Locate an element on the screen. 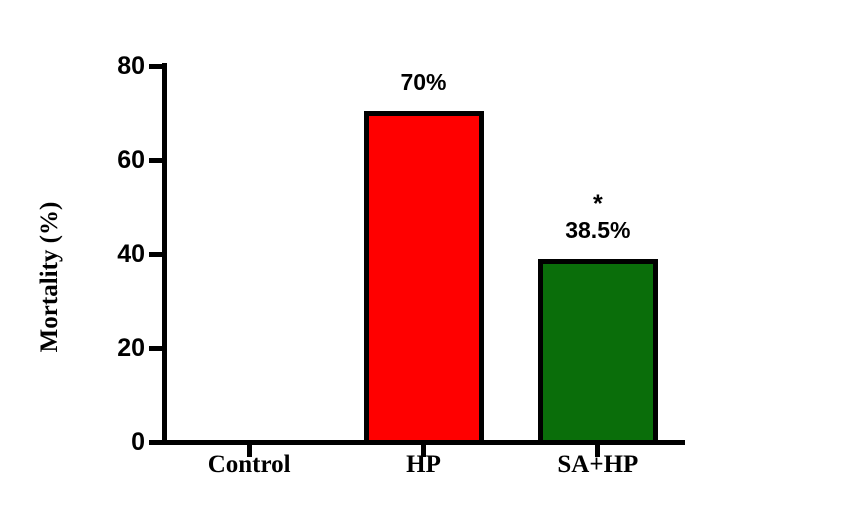  significance-asterisk: * is located at coordinates (597, 204).